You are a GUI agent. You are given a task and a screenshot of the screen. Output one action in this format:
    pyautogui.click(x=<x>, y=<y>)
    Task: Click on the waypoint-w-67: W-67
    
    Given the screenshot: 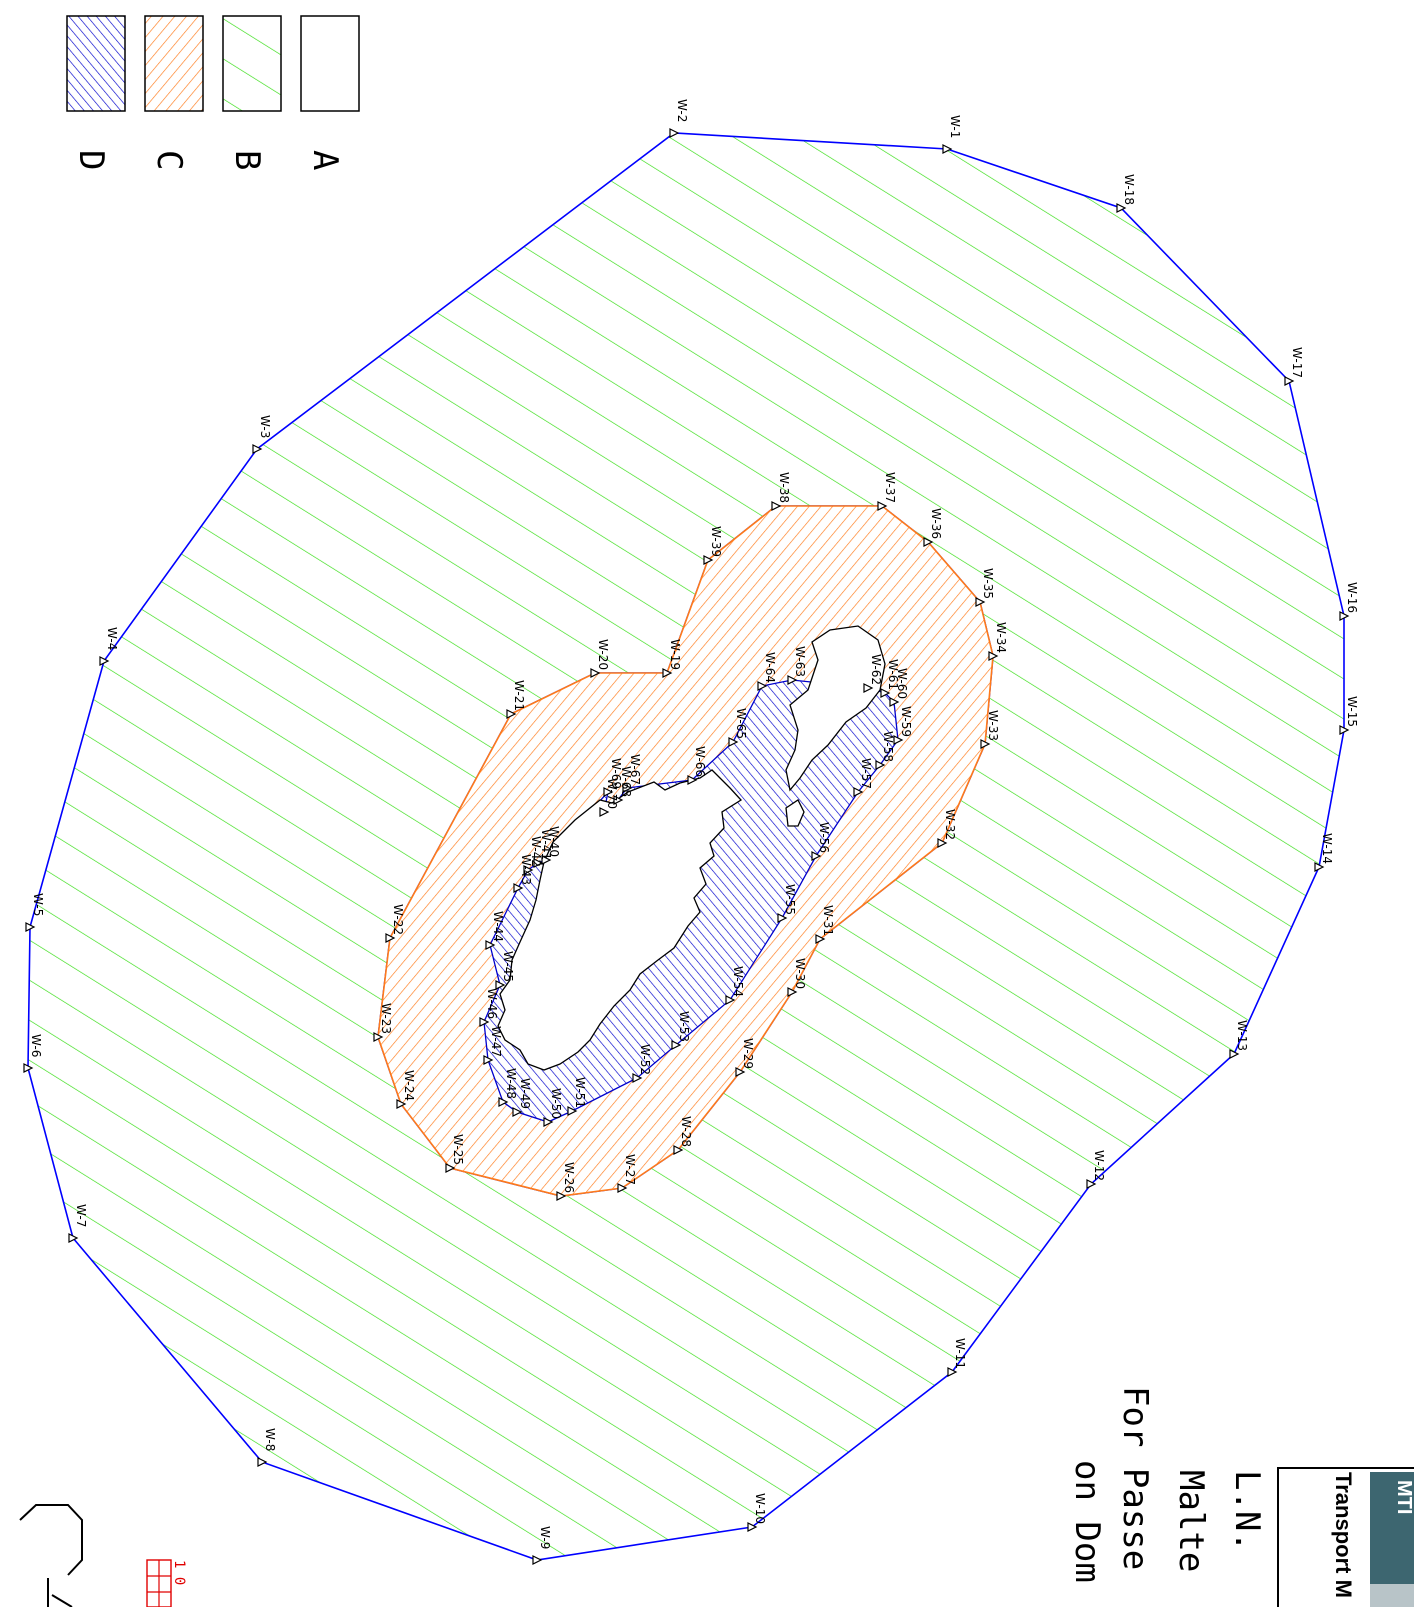 What is the action you would take?
    pyautogui.click(x=632, y=773)
    